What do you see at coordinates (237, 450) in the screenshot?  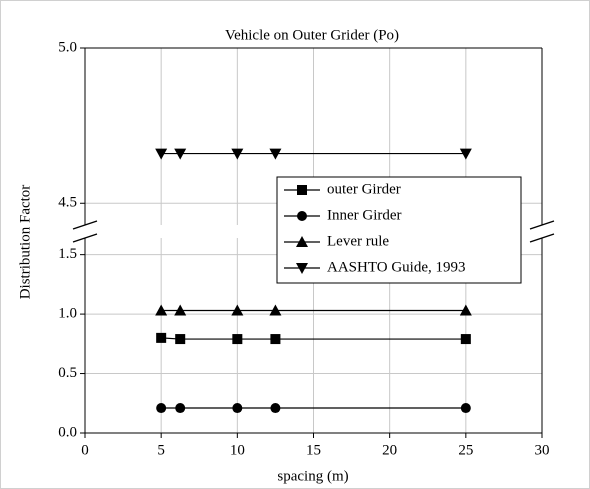 I see `x-tick-label: 10` at bounding box center [237, 450].